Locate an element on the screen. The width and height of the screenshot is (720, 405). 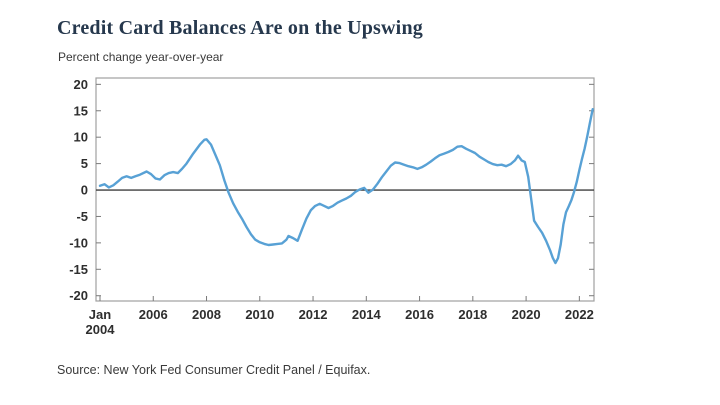
y-tick-label: -15 is located at coordinates (78, 269).